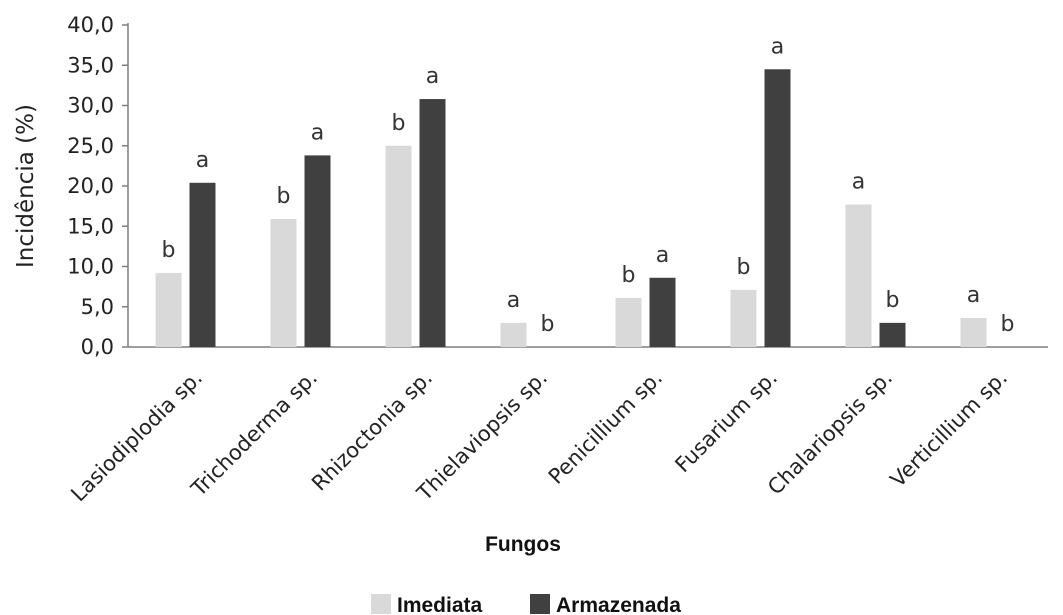  I want to click on y-tick-label: 5,0, so click(97, 307).